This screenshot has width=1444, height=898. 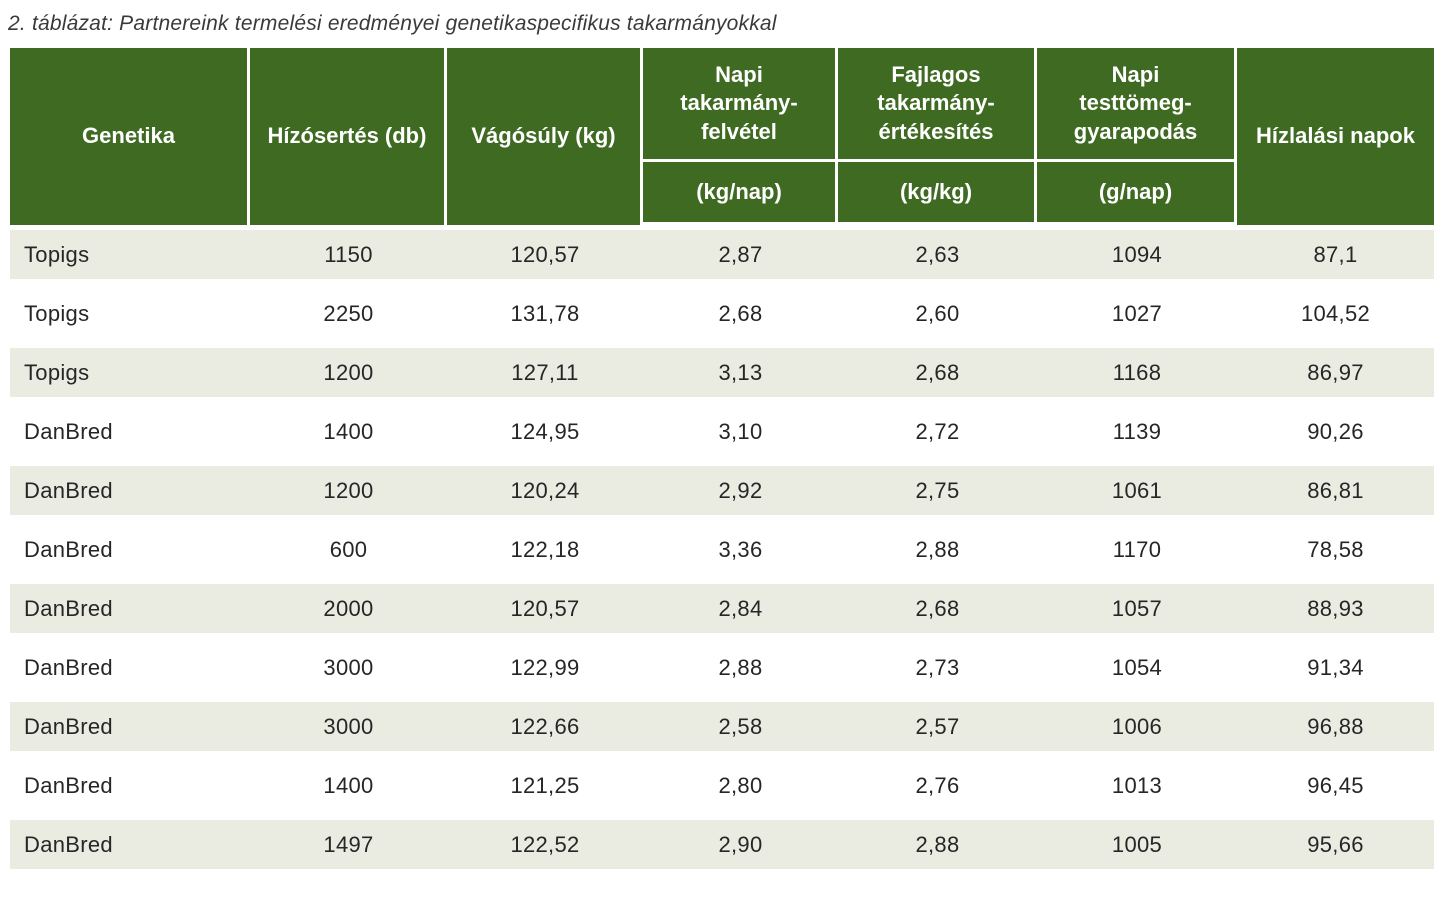 I want to click on value-cell: 122,18, so click(x=545, y=549).